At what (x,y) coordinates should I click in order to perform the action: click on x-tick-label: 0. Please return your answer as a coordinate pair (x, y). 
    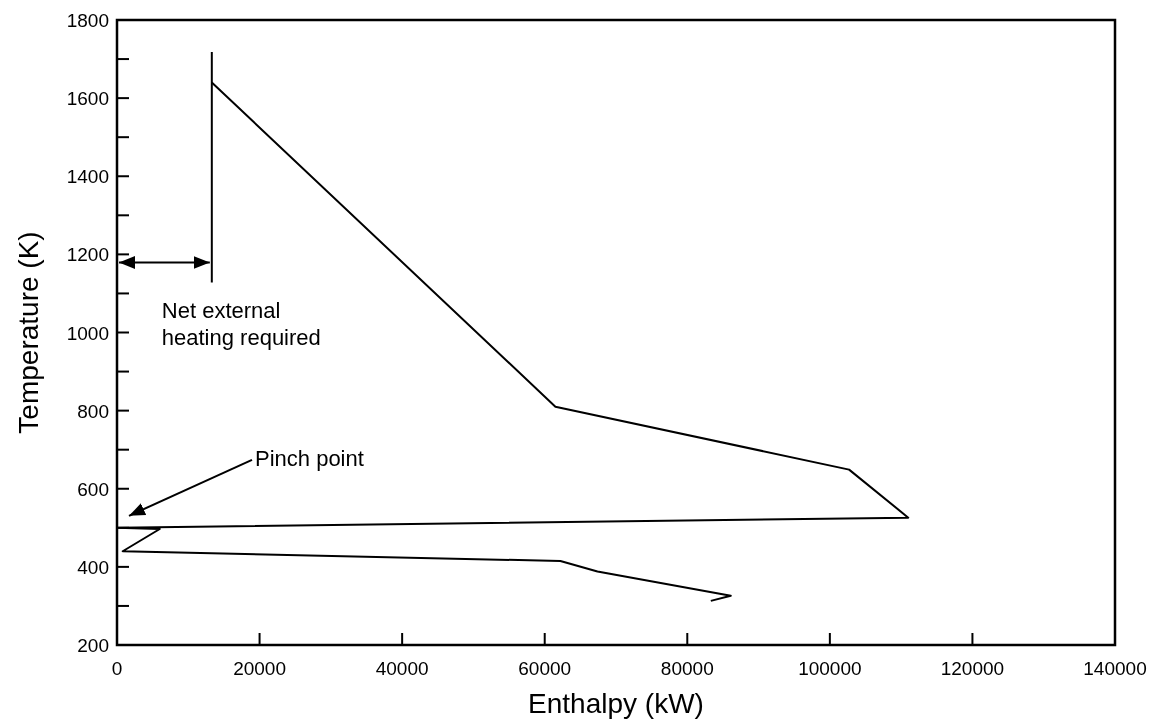
    Looking at the image, I should click on (117, 668).